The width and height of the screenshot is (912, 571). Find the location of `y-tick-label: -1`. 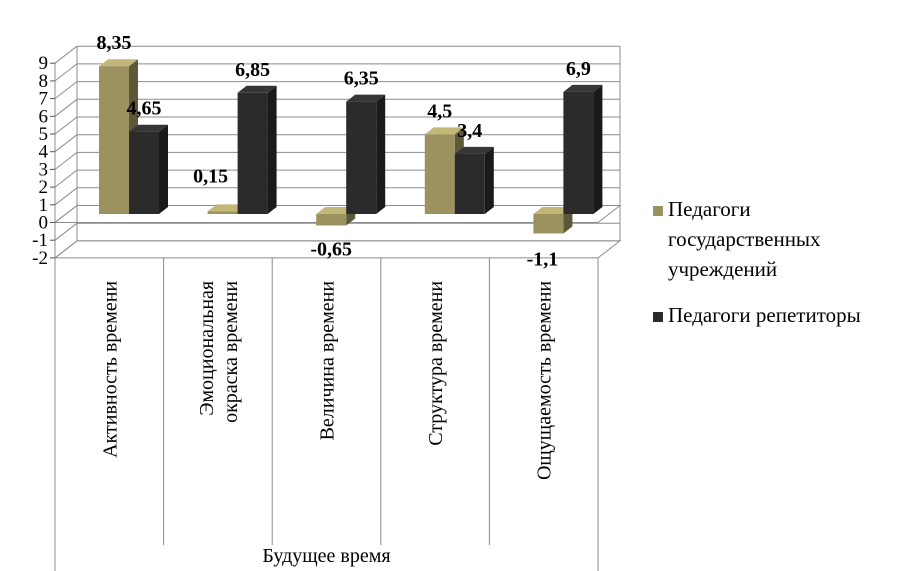

y-tick-label: -1 is located at coordinates (40, 240).